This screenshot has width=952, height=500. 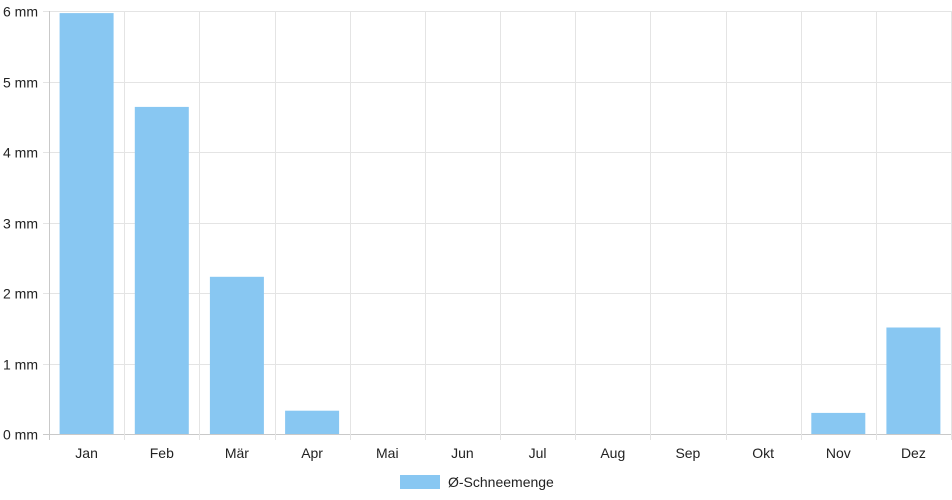 What do you see at coordinates (420, 482) in the screenshot?
I see `legend-swatch` at bounding box center [420, 482].